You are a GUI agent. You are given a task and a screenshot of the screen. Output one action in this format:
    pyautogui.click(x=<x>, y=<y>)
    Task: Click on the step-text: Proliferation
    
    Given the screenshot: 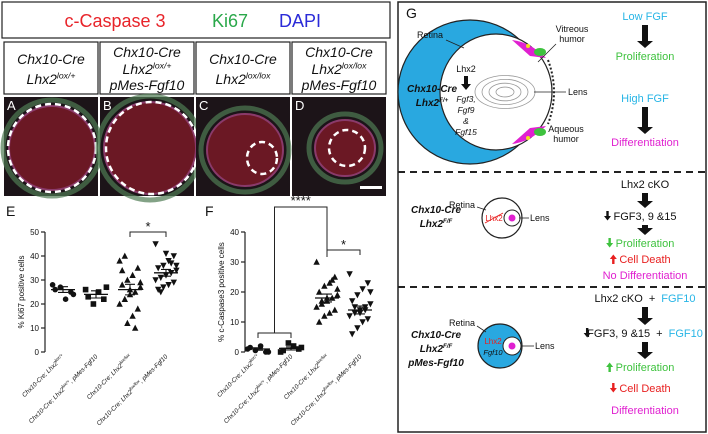 What is the action you would take?
    pyautogui.click(x=645, y=368)
    